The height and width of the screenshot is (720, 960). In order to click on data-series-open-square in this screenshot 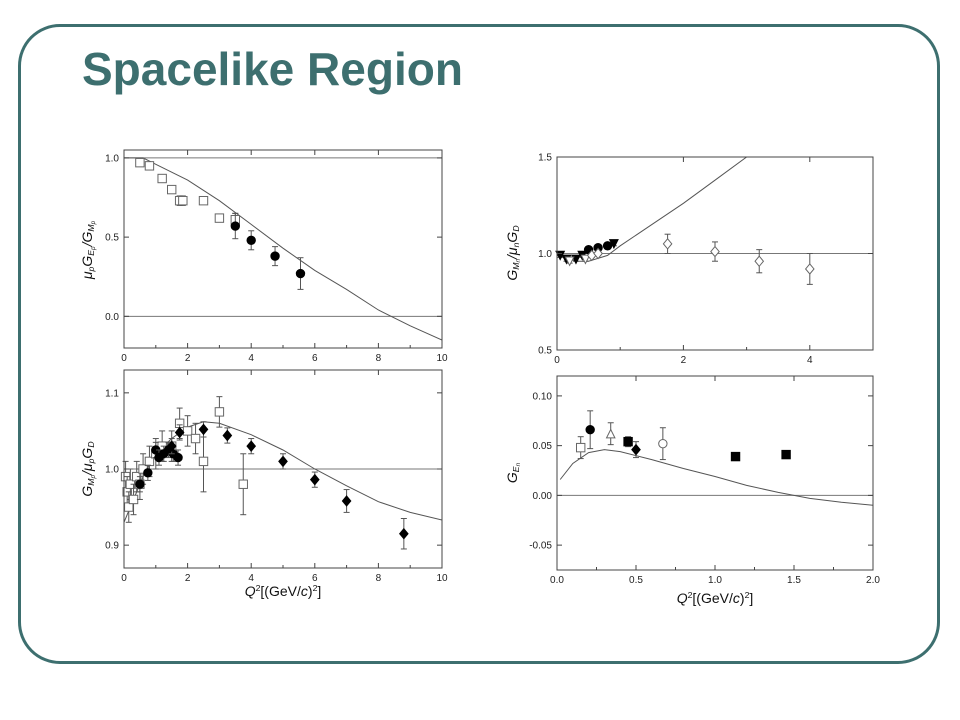, I will do `click(184, 459)`.